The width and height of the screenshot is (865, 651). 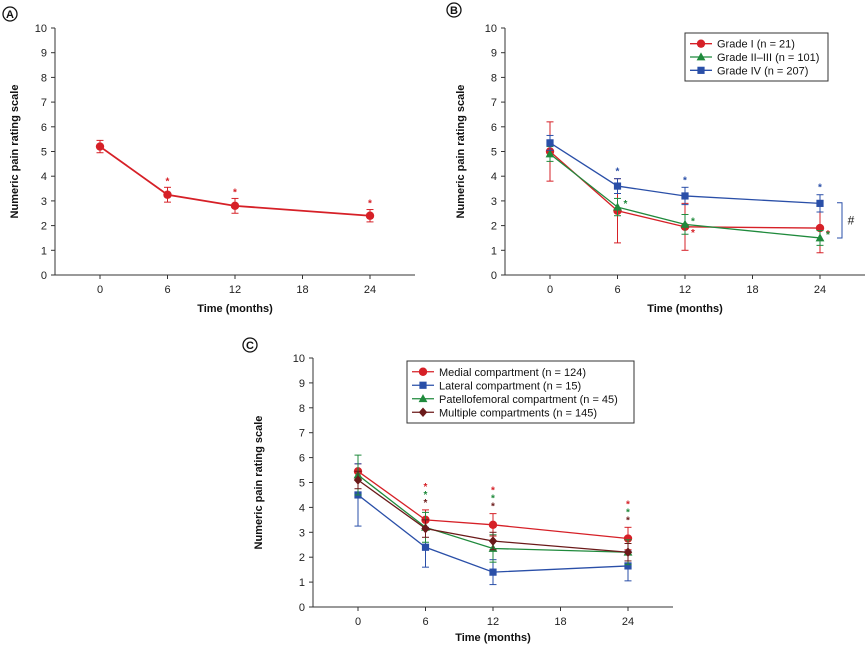 I want to click on y-tick-label: 4, so click(x=302, y=508).